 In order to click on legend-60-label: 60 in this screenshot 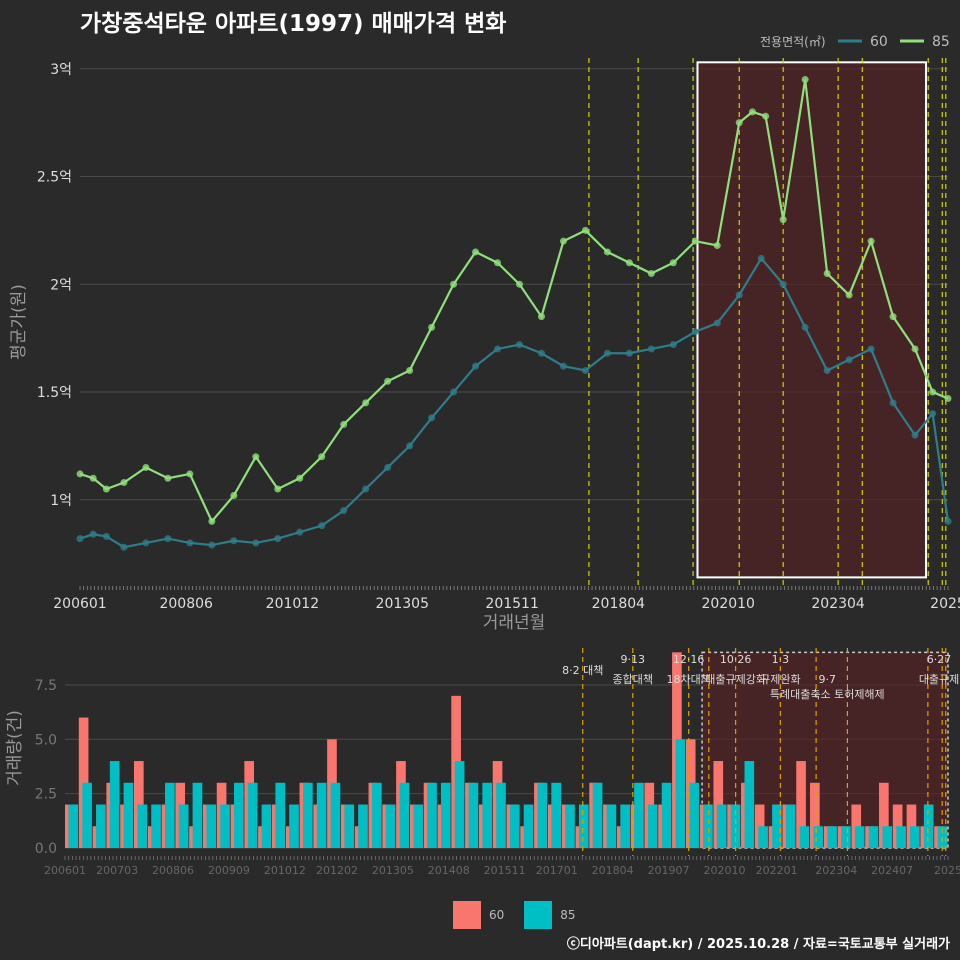, I will do `click(879, 42)`.